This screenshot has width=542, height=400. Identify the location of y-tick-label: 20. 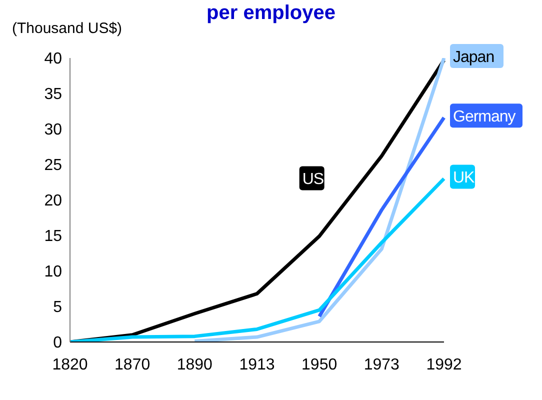
(53, 201).